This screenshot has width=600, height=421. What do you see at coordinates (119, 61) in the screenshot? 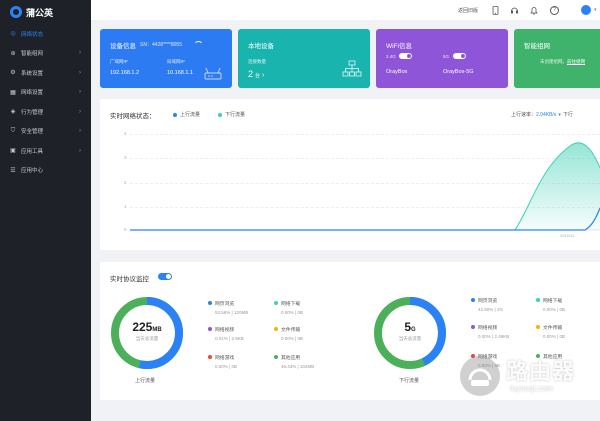
I see `wan-ip-label: 广域网IP` at bounding box center [119, 61].